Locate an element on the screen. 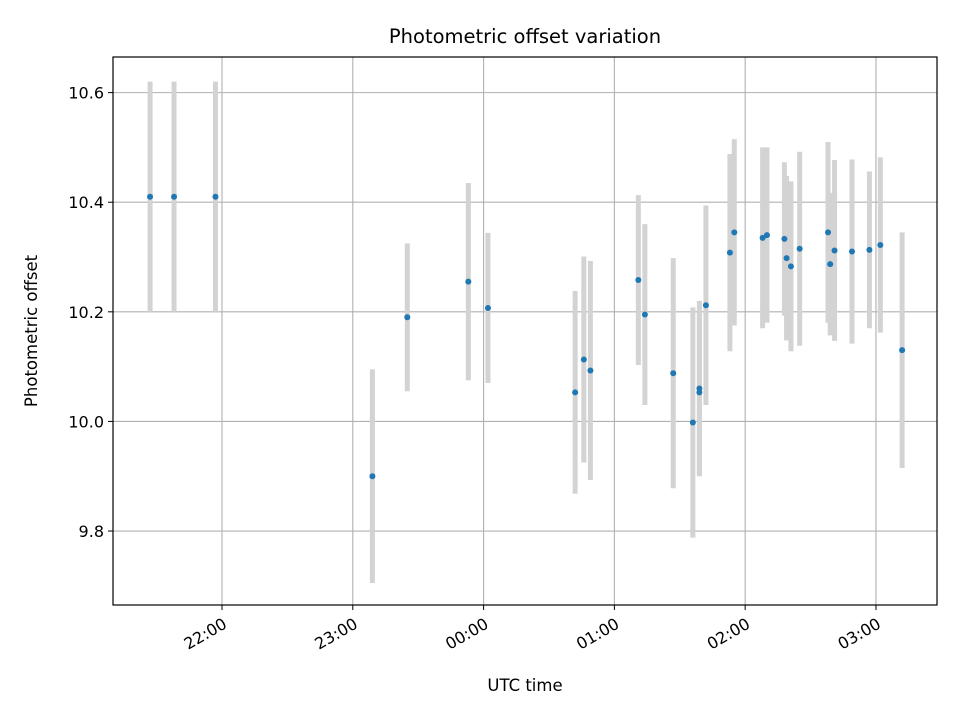 The height and width of the screenshot is (720, 960). x-tick-label: 00:00 is located at coordinates (466, 634).